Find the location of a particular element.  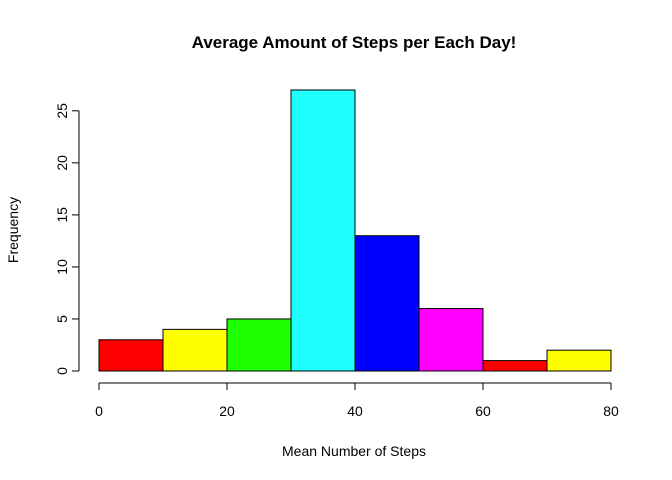

y-tick-label: 25 is located at coordinates (62, 111).